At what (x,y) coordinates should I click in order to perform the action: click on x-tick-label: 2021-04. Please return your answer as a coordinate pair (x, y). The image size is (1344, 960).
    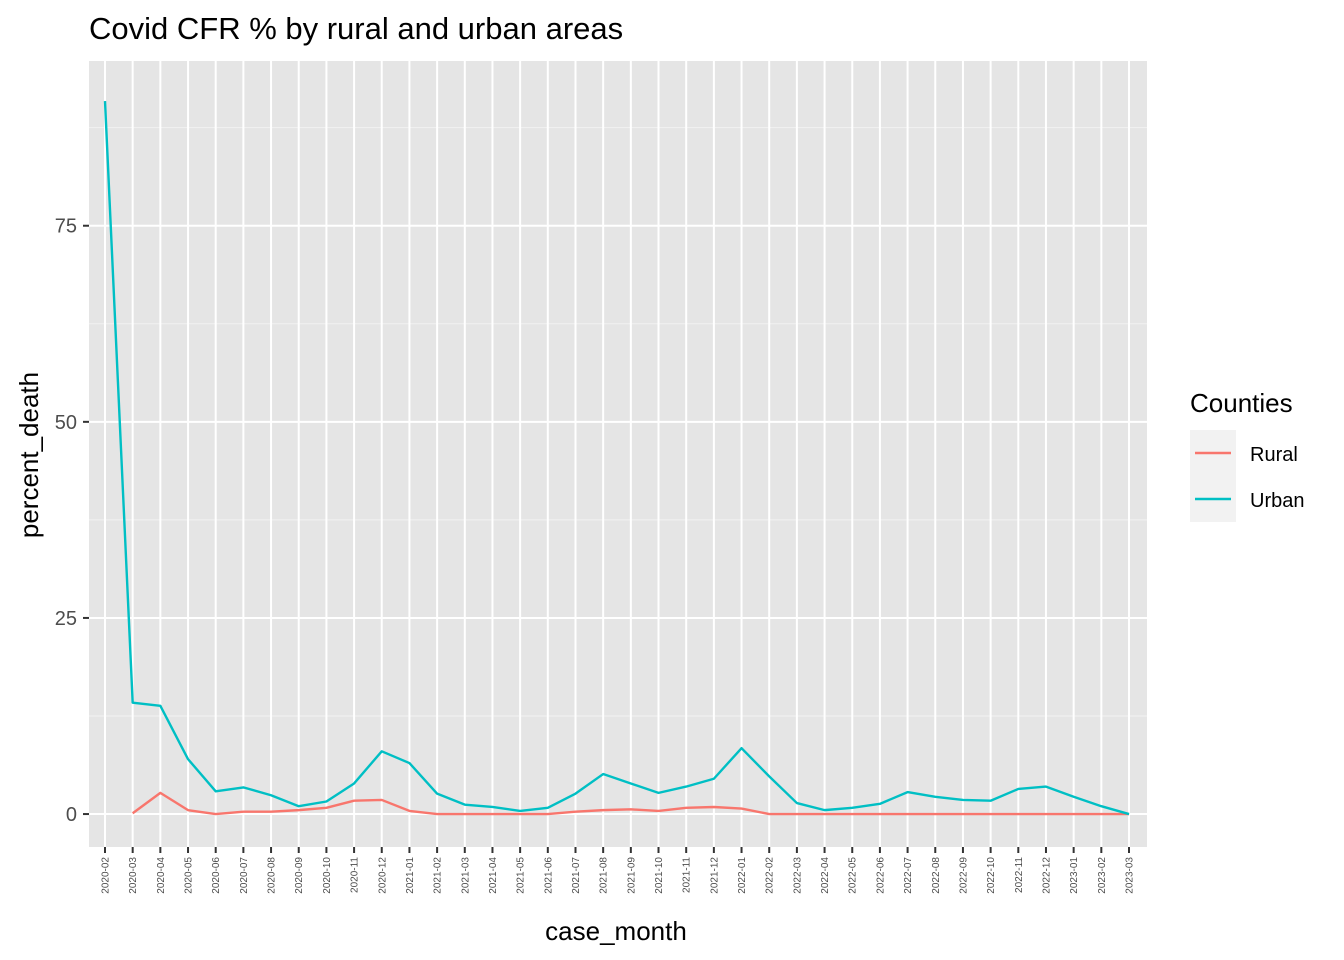
    Looking at the image, I should click on (493, 875).